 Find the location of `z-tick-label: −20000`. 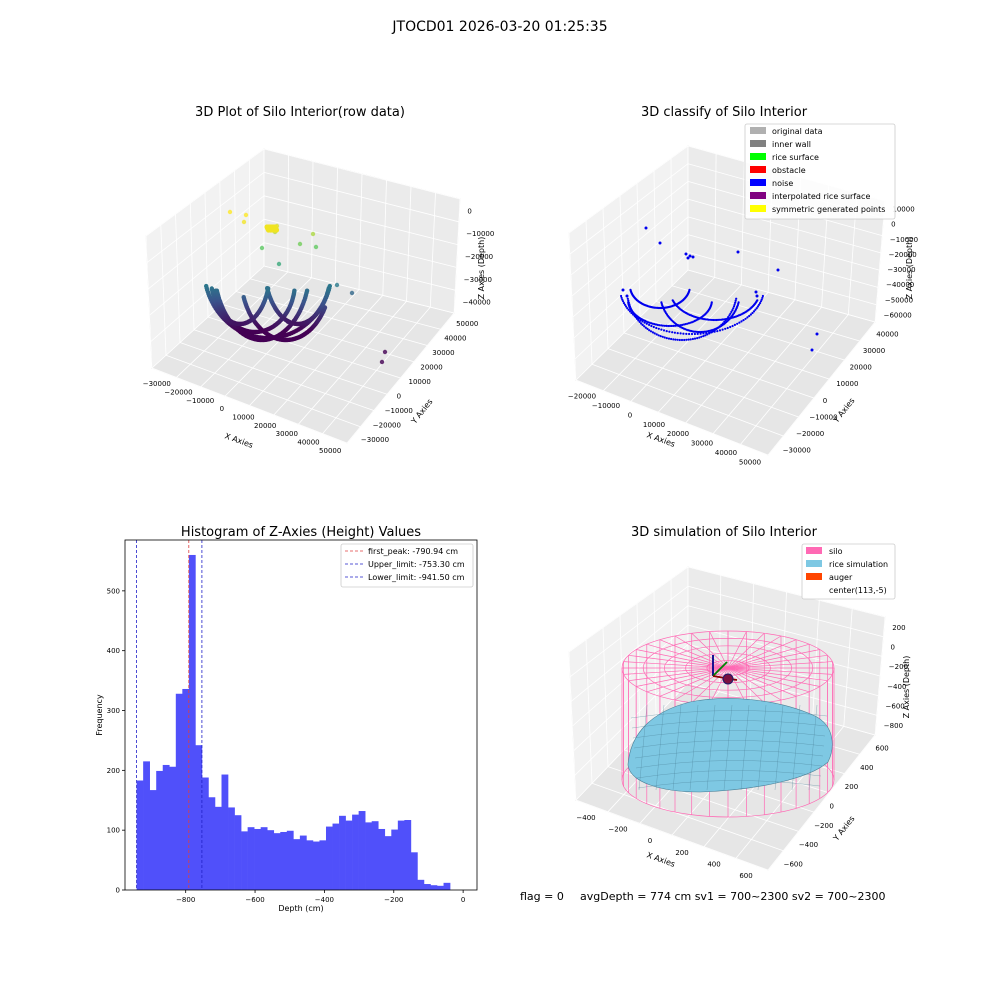

z-tick-label: −20000 is located at coordinates (903, 255).